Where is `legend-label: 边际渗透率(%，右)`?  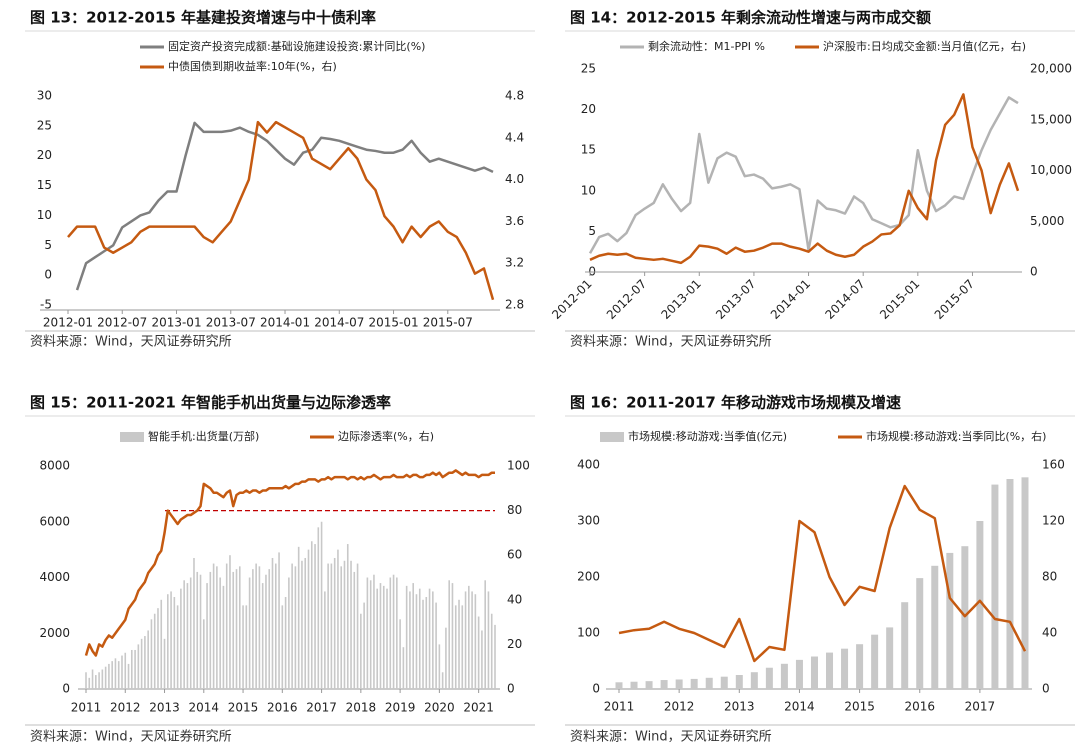 legend-label: 边际渗透率(%，右) is located at coordinates (386, 436).